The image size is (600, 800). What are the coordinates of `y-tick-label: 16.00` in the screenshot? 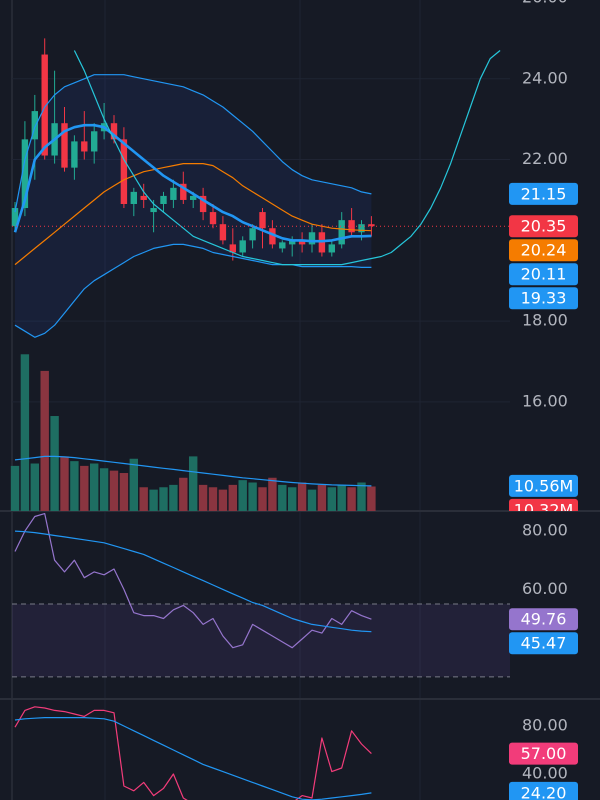 It's located at (545, 400).